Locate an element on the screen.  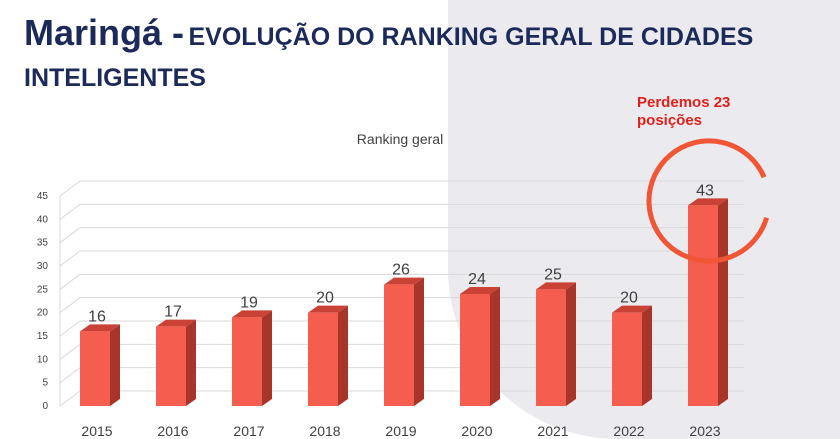
data-label: 19 is located at coordinates (249, 302).